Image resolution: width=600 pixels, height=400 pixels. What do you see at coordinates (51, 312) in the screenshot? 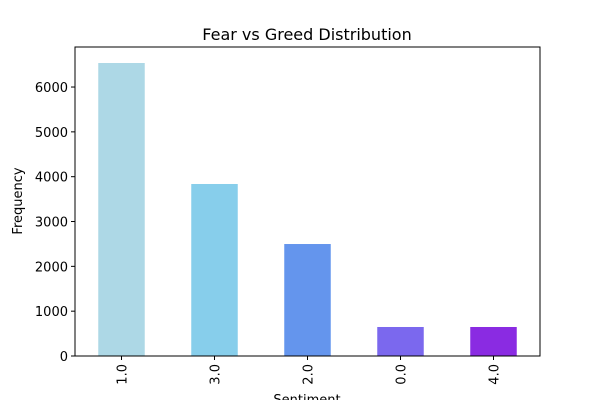
I see `y-tick-label: 1000` at bounding box center [51, 312].